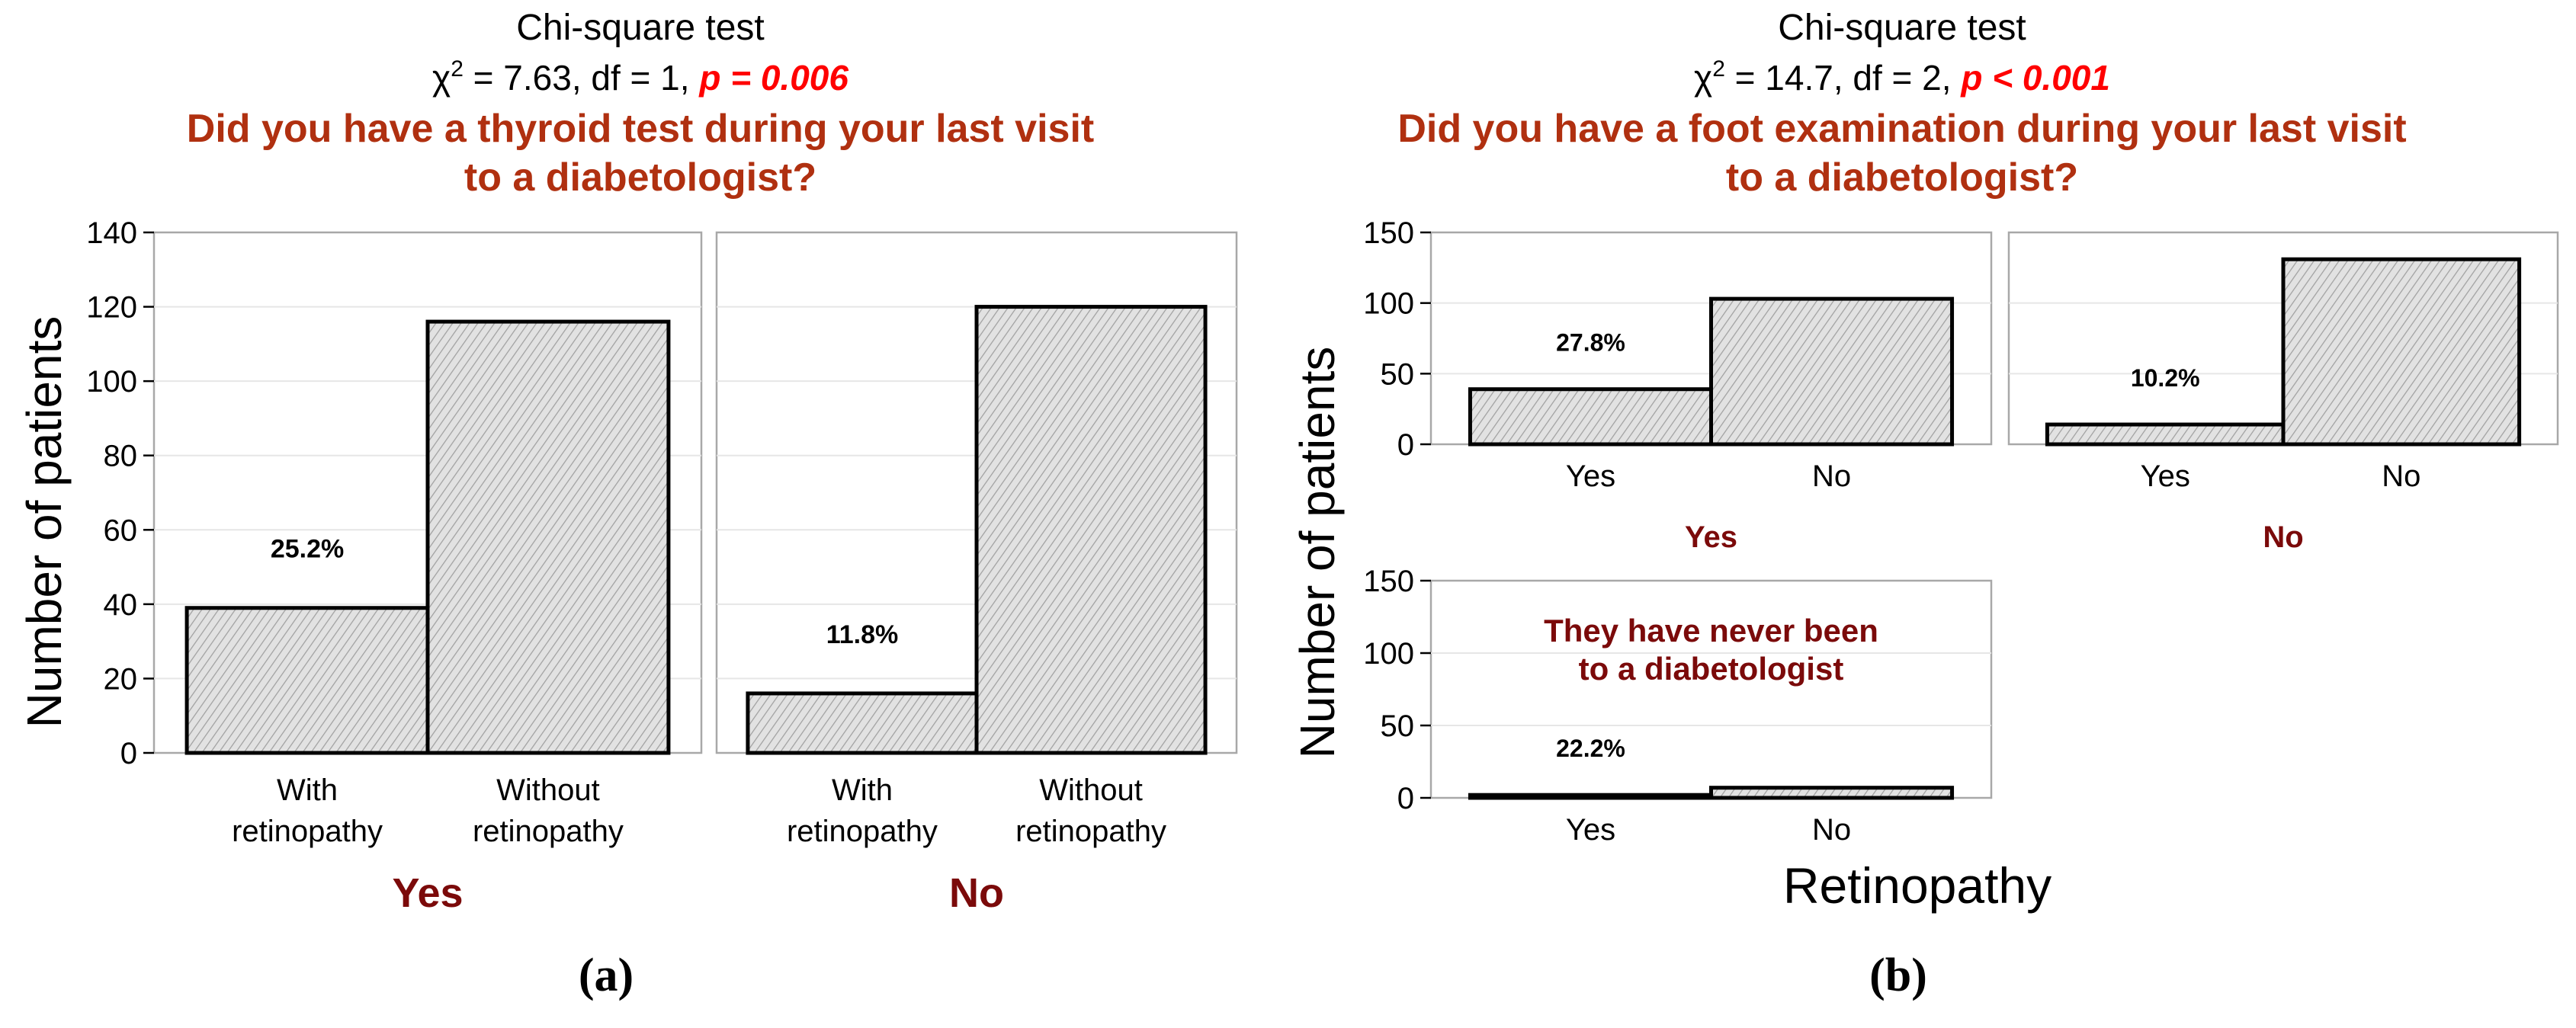 Image resolution: width=2576 pixels, height=1028 pixels. What do you see at coordinates (121, 605) in the screenshot?
I see `panel-a-facet-y-tick-label: 40` at bounding box center [121, 605].